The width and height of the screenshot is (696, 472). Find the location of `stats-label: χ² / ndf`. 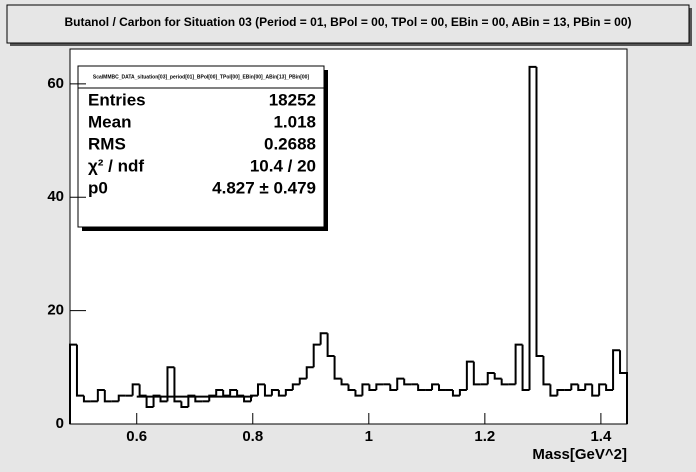

stats-label: χ² / ndf is located at coordinates (116, 165).